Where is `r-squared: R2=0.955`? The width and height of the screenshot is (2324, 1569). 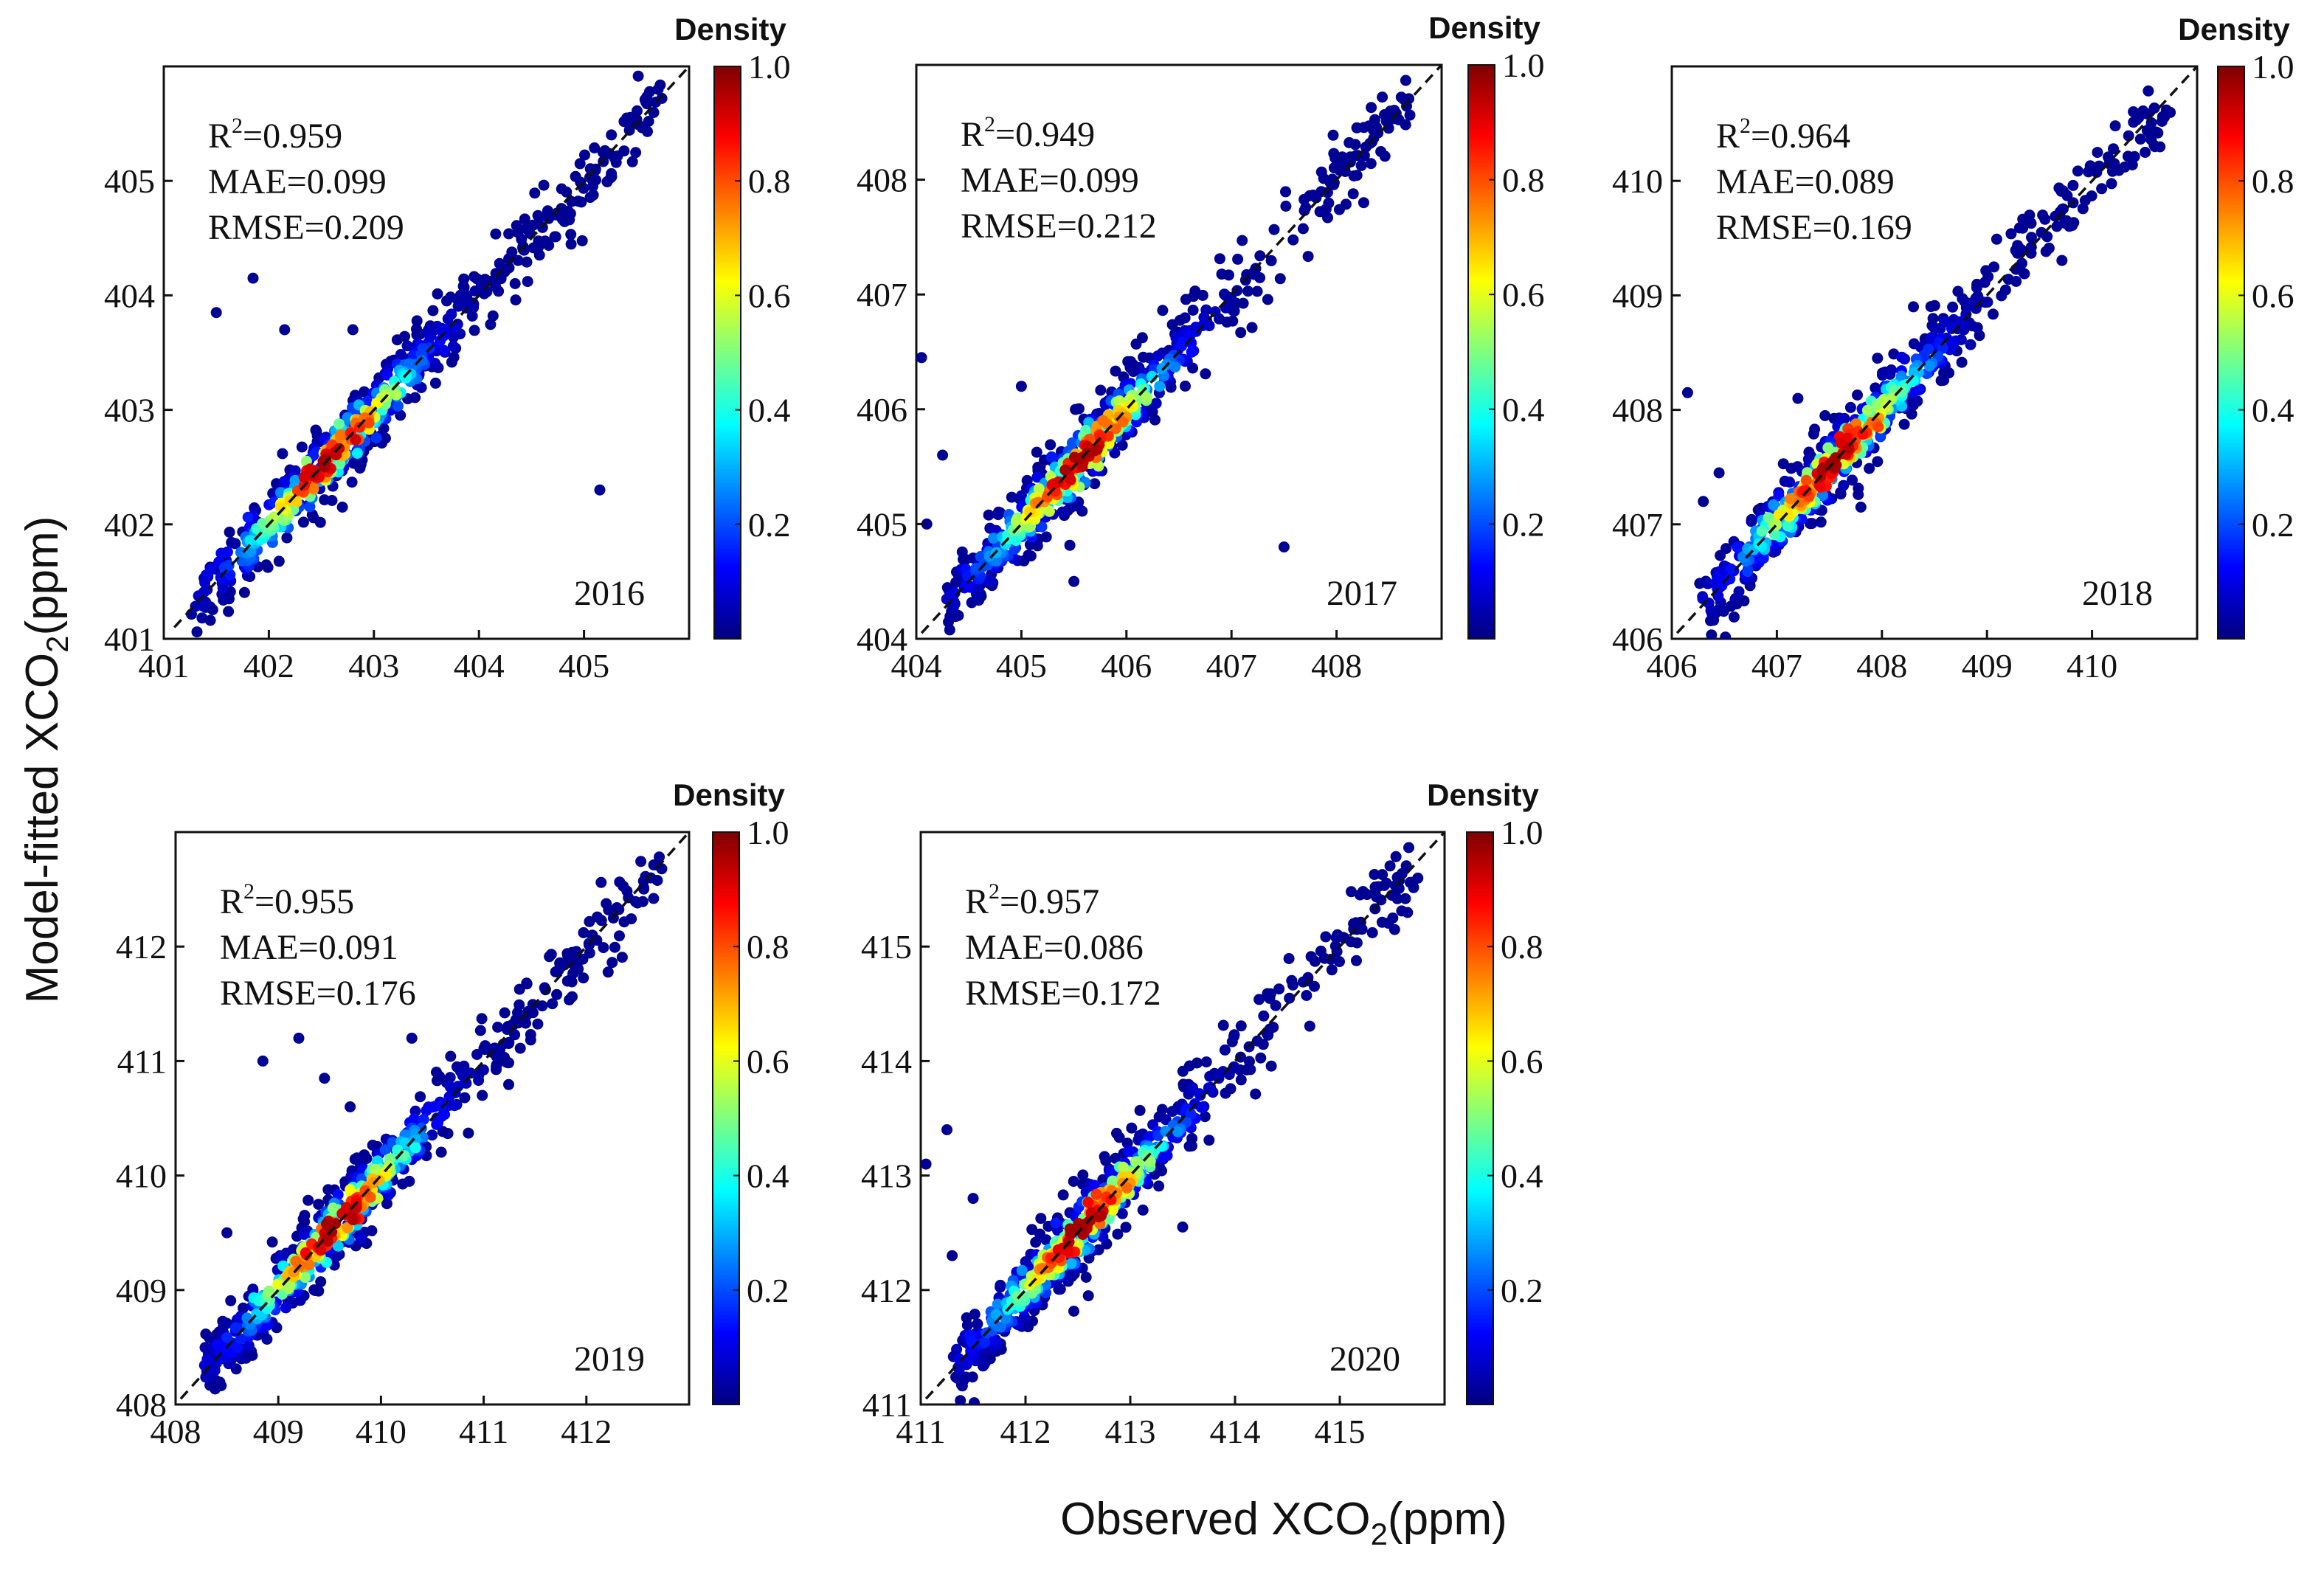 r-squared: R2=0.955 is located at coordinates (287, 900).